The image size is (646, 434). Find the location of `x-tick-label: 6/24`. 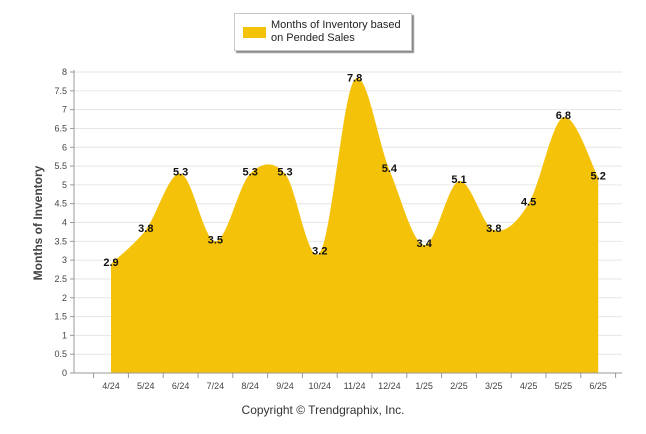

x-tick-label: 6/24 is located at coordinates (181, 386).